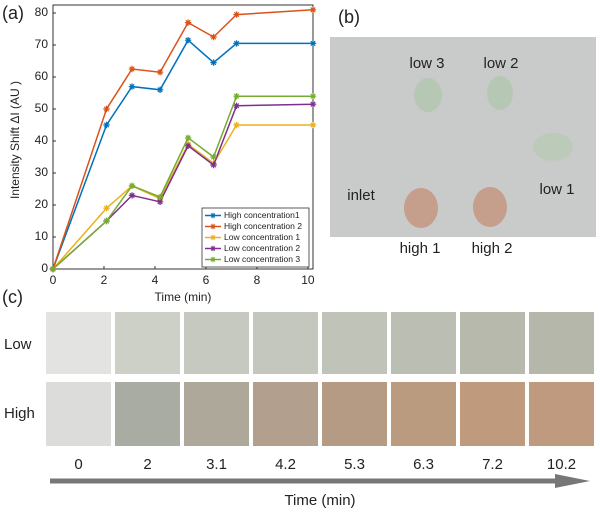  I want to click on legend-entry: Low concentration 2, so click(262, 248).